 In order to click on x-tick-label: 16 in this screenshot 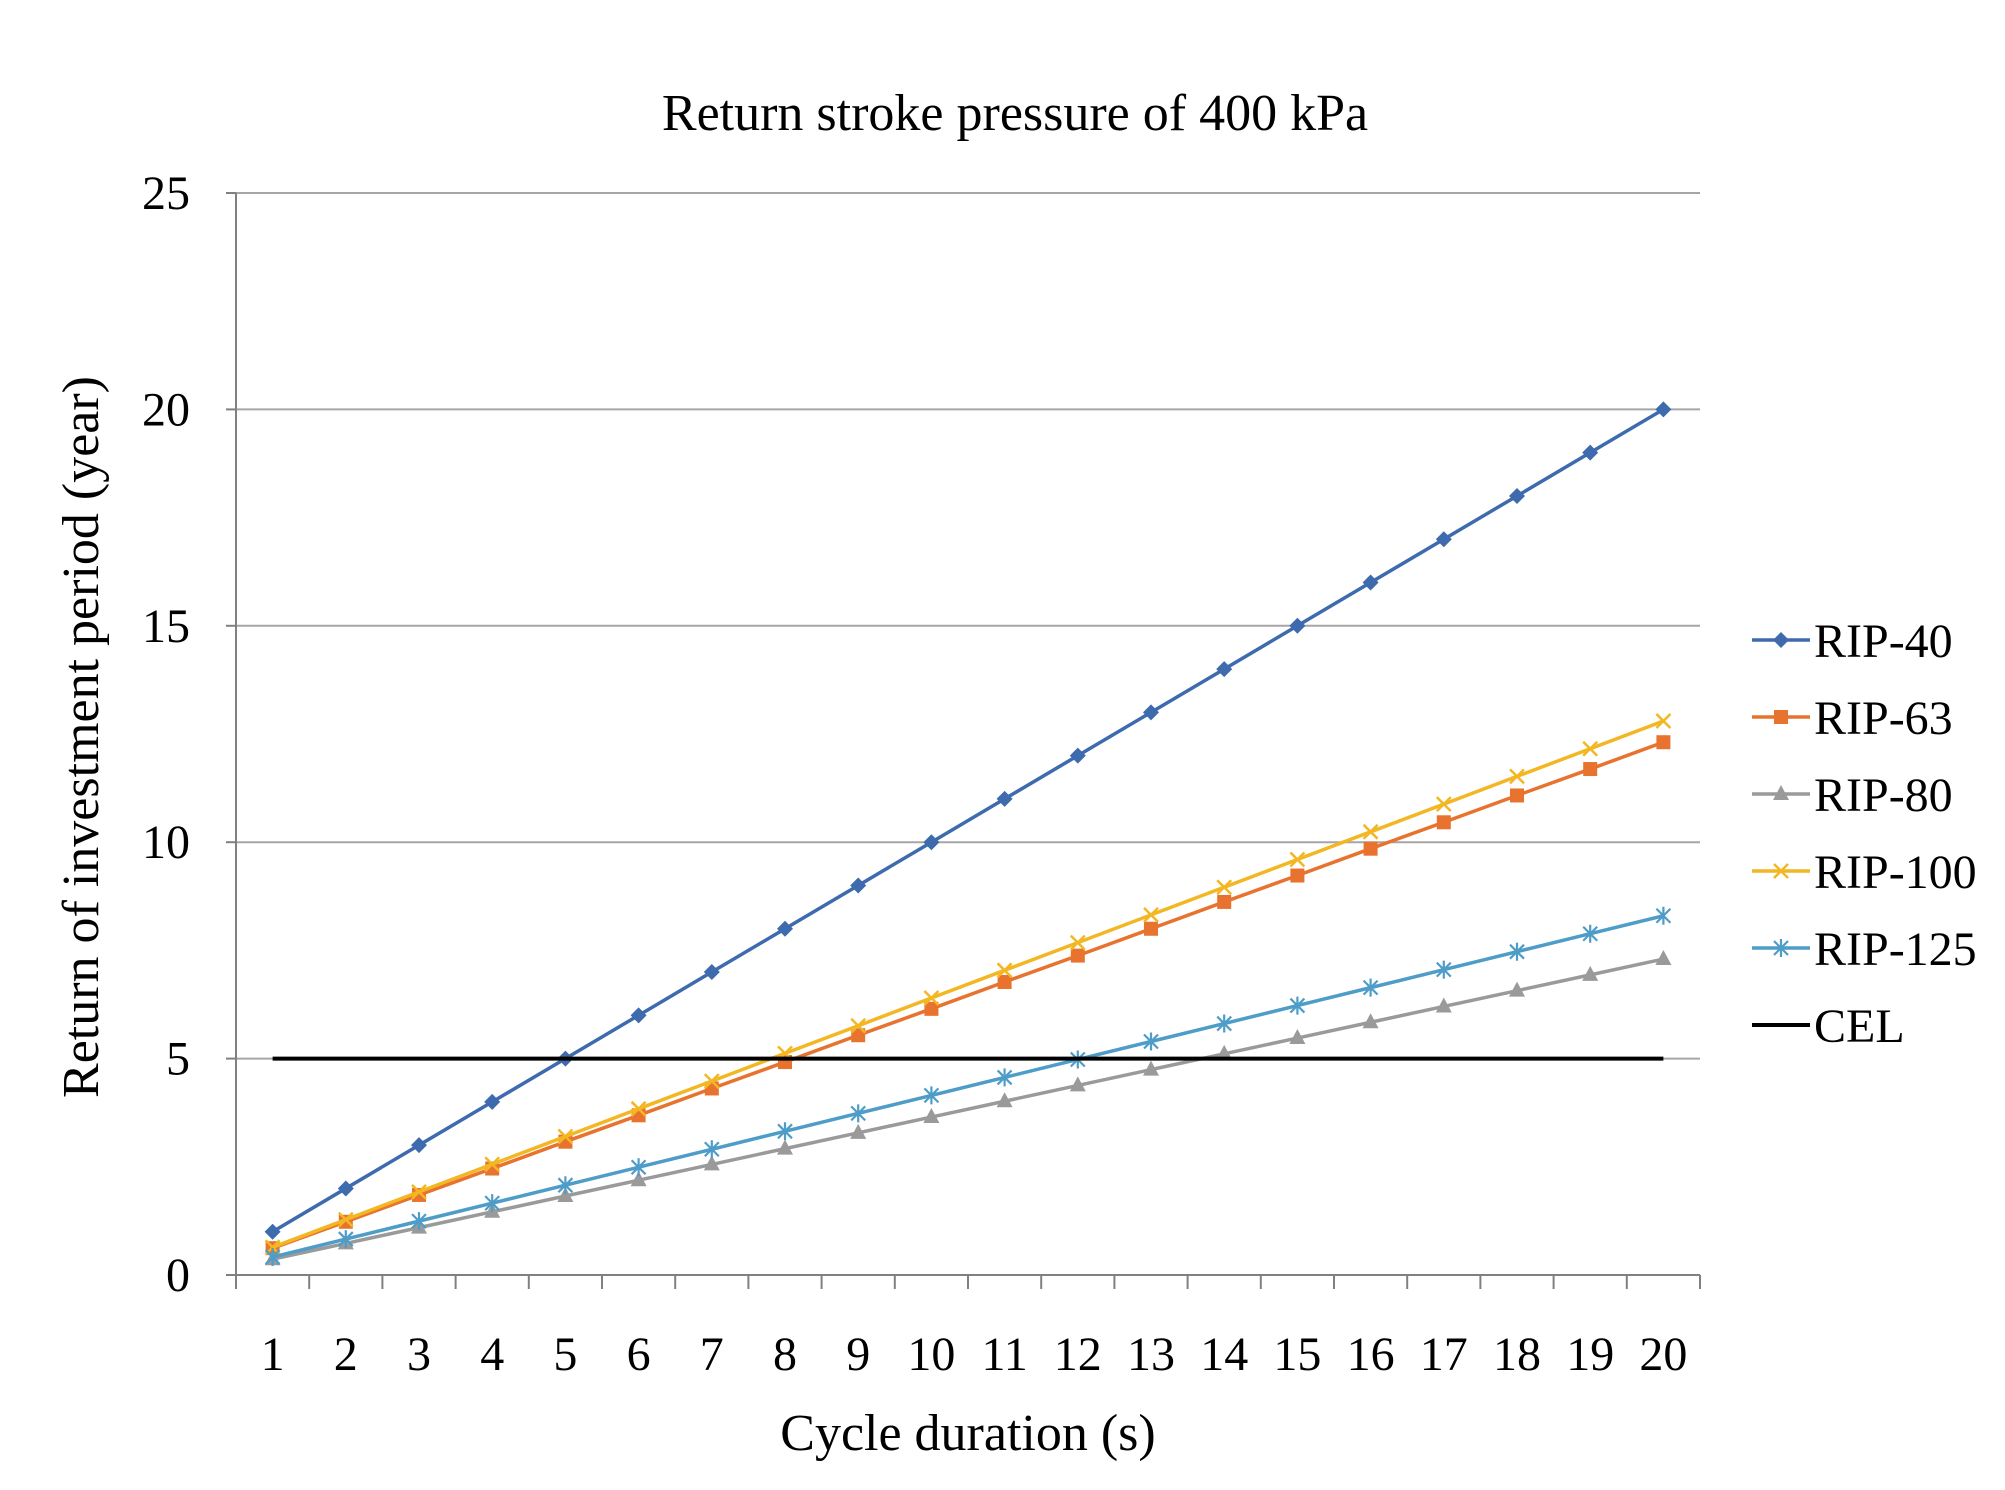, I will do `click(1371, 1354)`.